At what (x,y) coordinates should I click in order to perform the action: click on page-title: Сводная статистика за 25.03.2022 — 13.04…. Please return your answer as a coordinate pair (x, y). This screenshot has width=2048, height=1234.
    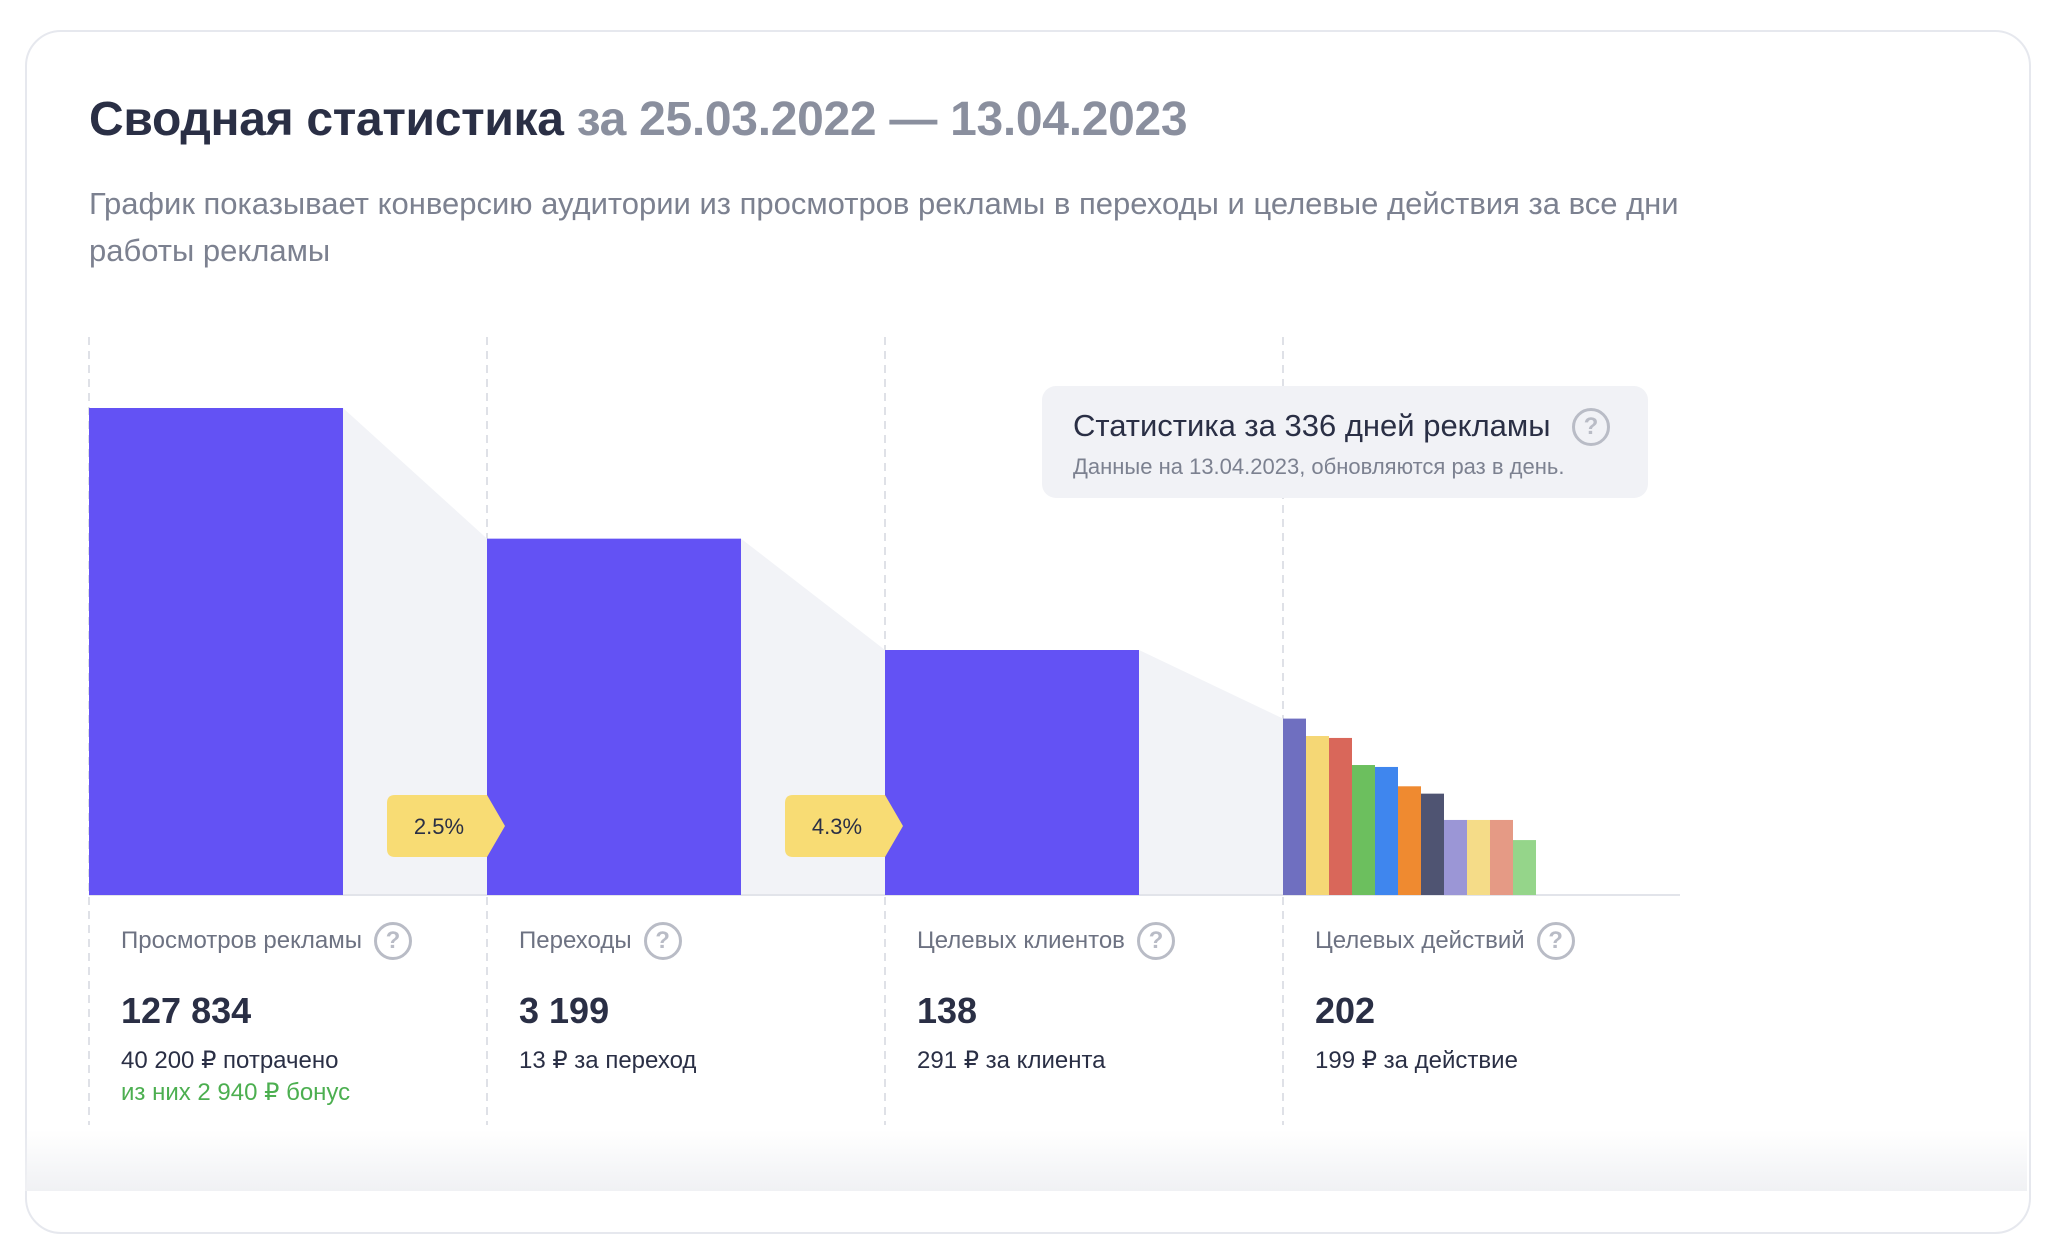
    Looking at the image, I should click on (638, 119).